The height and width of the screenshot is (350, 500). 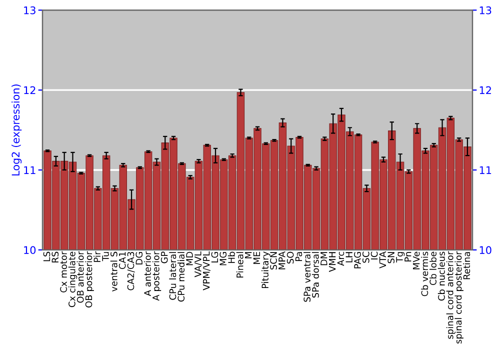 I want to click on x-tick-label: Retina, so click(x=466, y=266).